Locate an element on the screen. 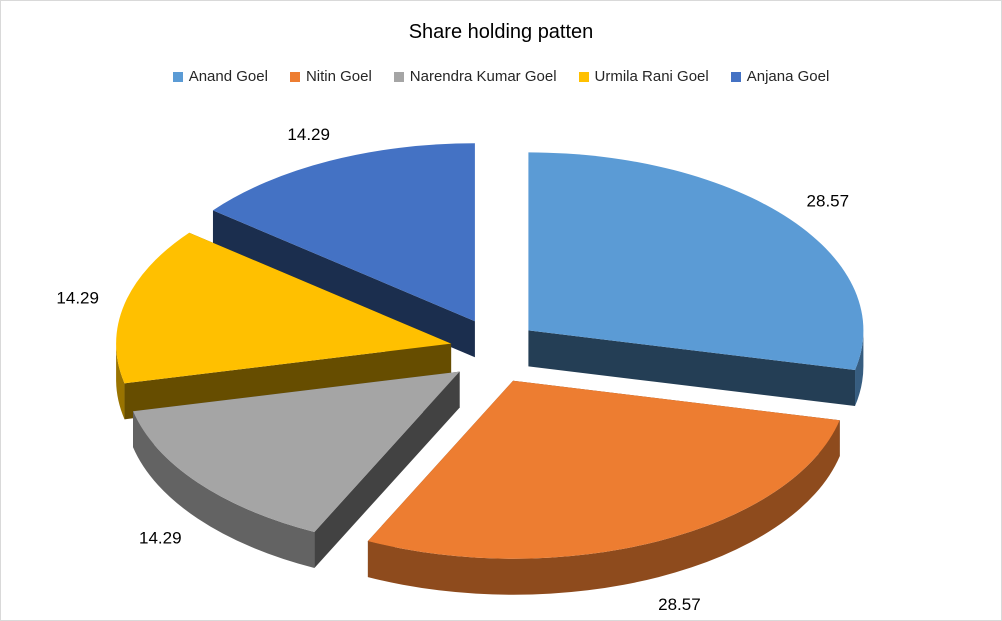 The height and width of the screenshot is (621, 1002). legend-label-anjana-goel: Anjana Goel is located at coordinates (788, 76).